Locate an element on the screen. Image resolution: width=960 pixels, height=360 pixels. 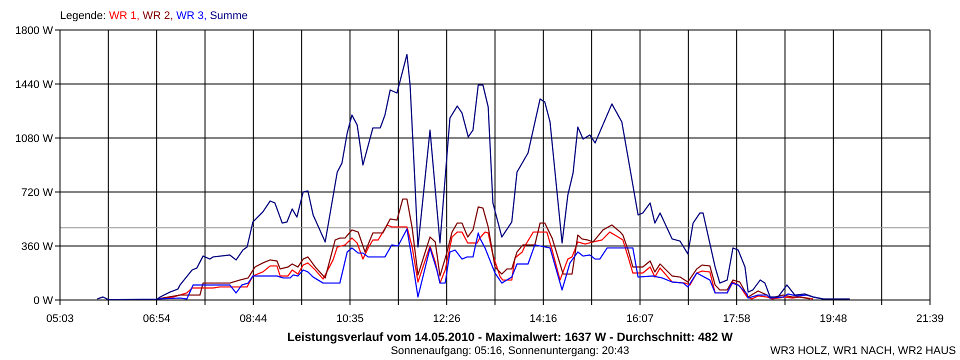
y-tick-label: 360 W is located at coordinates (37, 247).